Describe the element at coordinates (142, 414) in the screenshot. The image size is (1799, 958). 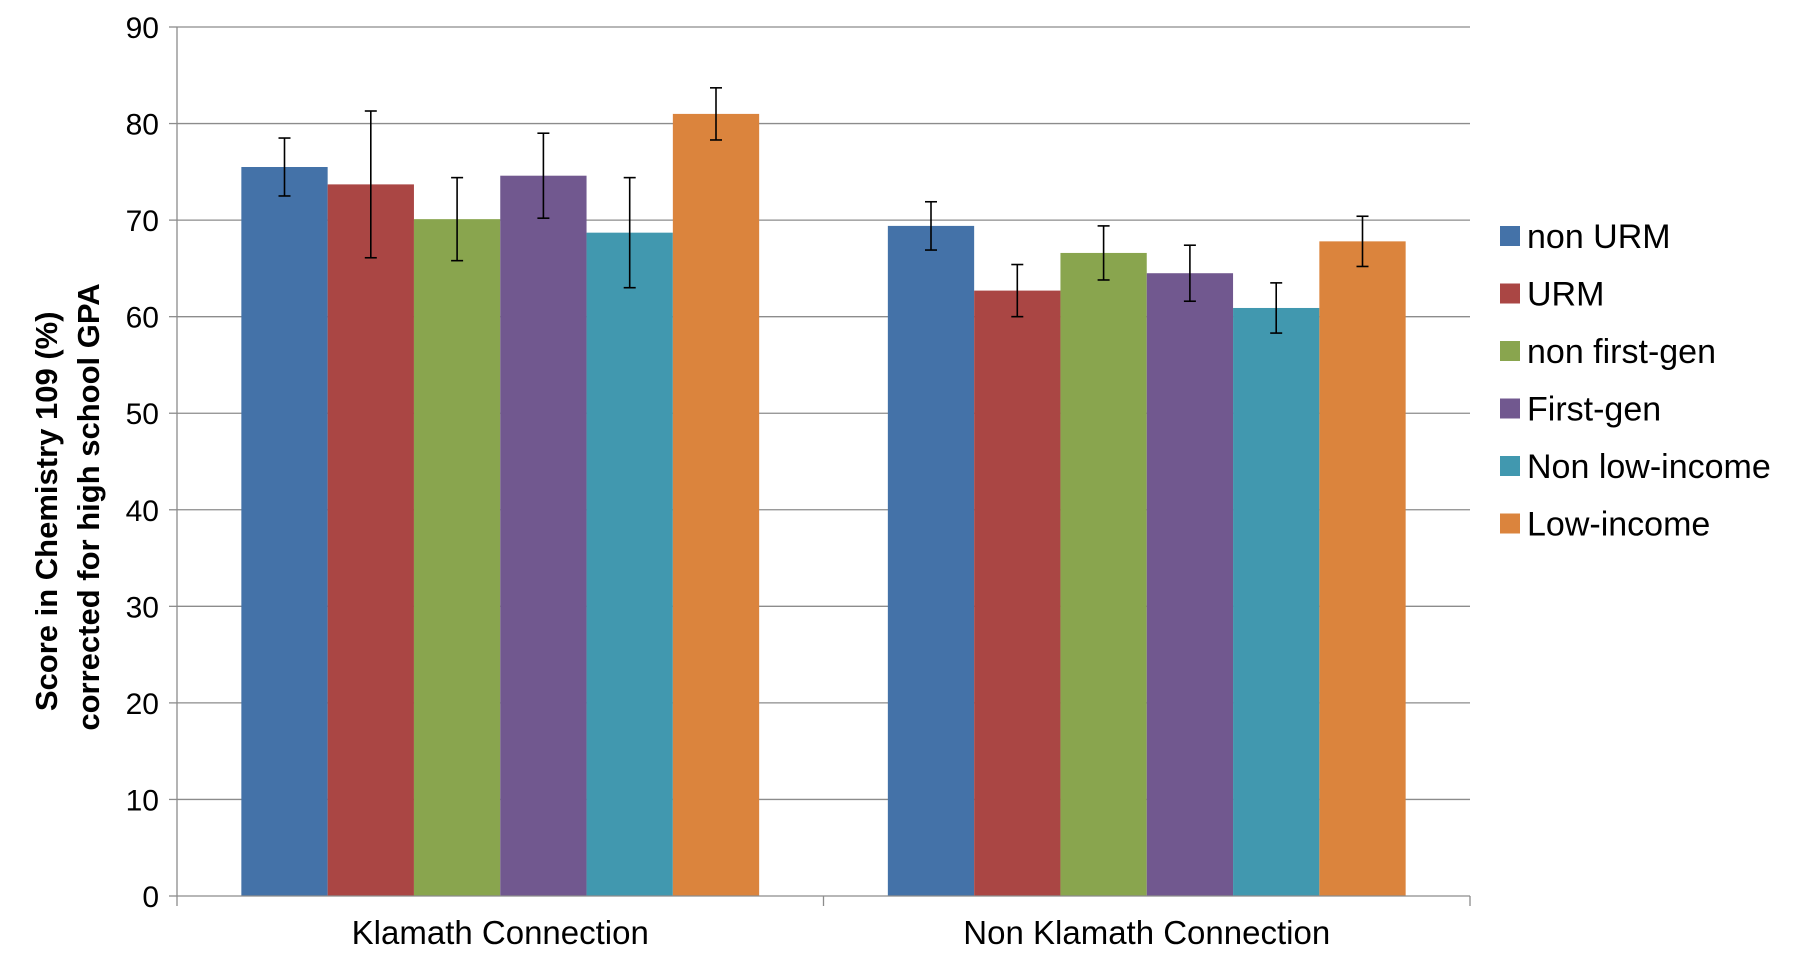
I see `y-tick-label: 50` at that location.